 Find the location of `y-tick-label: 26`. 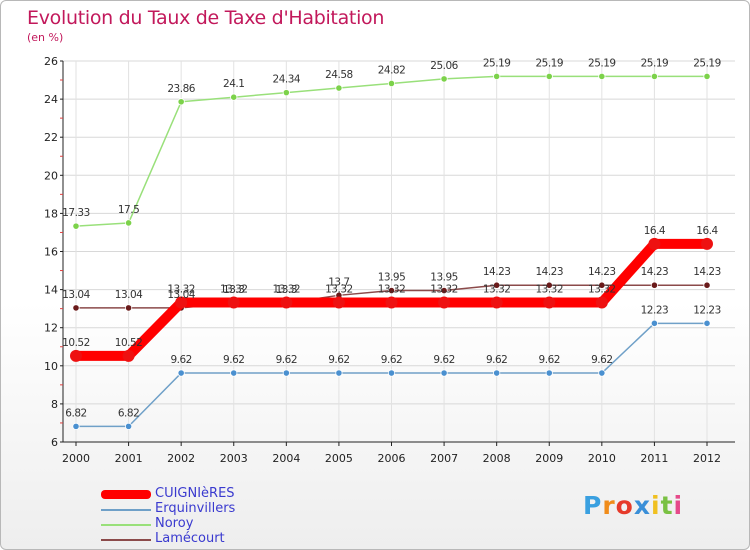

y-tick-label: 26 is located at coordinates (51, 61).